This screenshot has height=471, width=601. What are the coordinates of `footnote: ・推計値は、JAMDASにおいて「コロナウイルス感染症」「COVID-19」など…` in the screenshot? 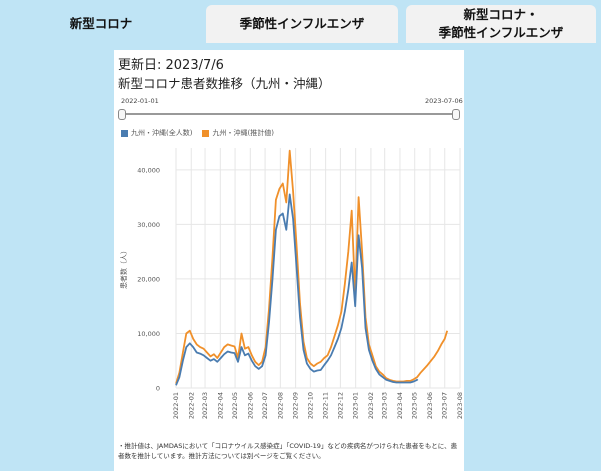 It's located at (288, 451).